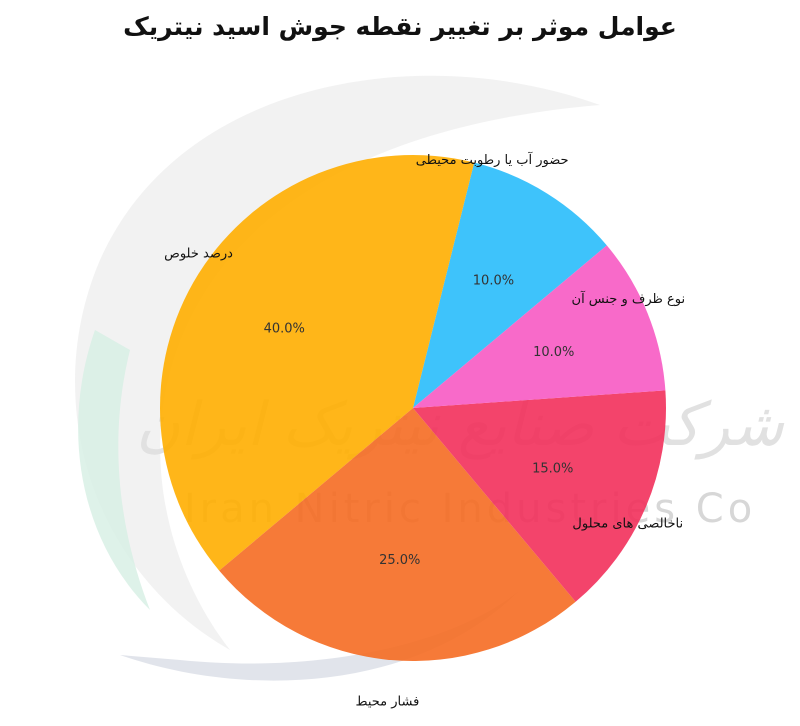 The width and height of the screenshot is (800, 726). What do you see at coordinates (629, 298) in the screenshot?
I see `slice-category-label: نوع ظرف و جنس آن` at bounding box center [629, 298].